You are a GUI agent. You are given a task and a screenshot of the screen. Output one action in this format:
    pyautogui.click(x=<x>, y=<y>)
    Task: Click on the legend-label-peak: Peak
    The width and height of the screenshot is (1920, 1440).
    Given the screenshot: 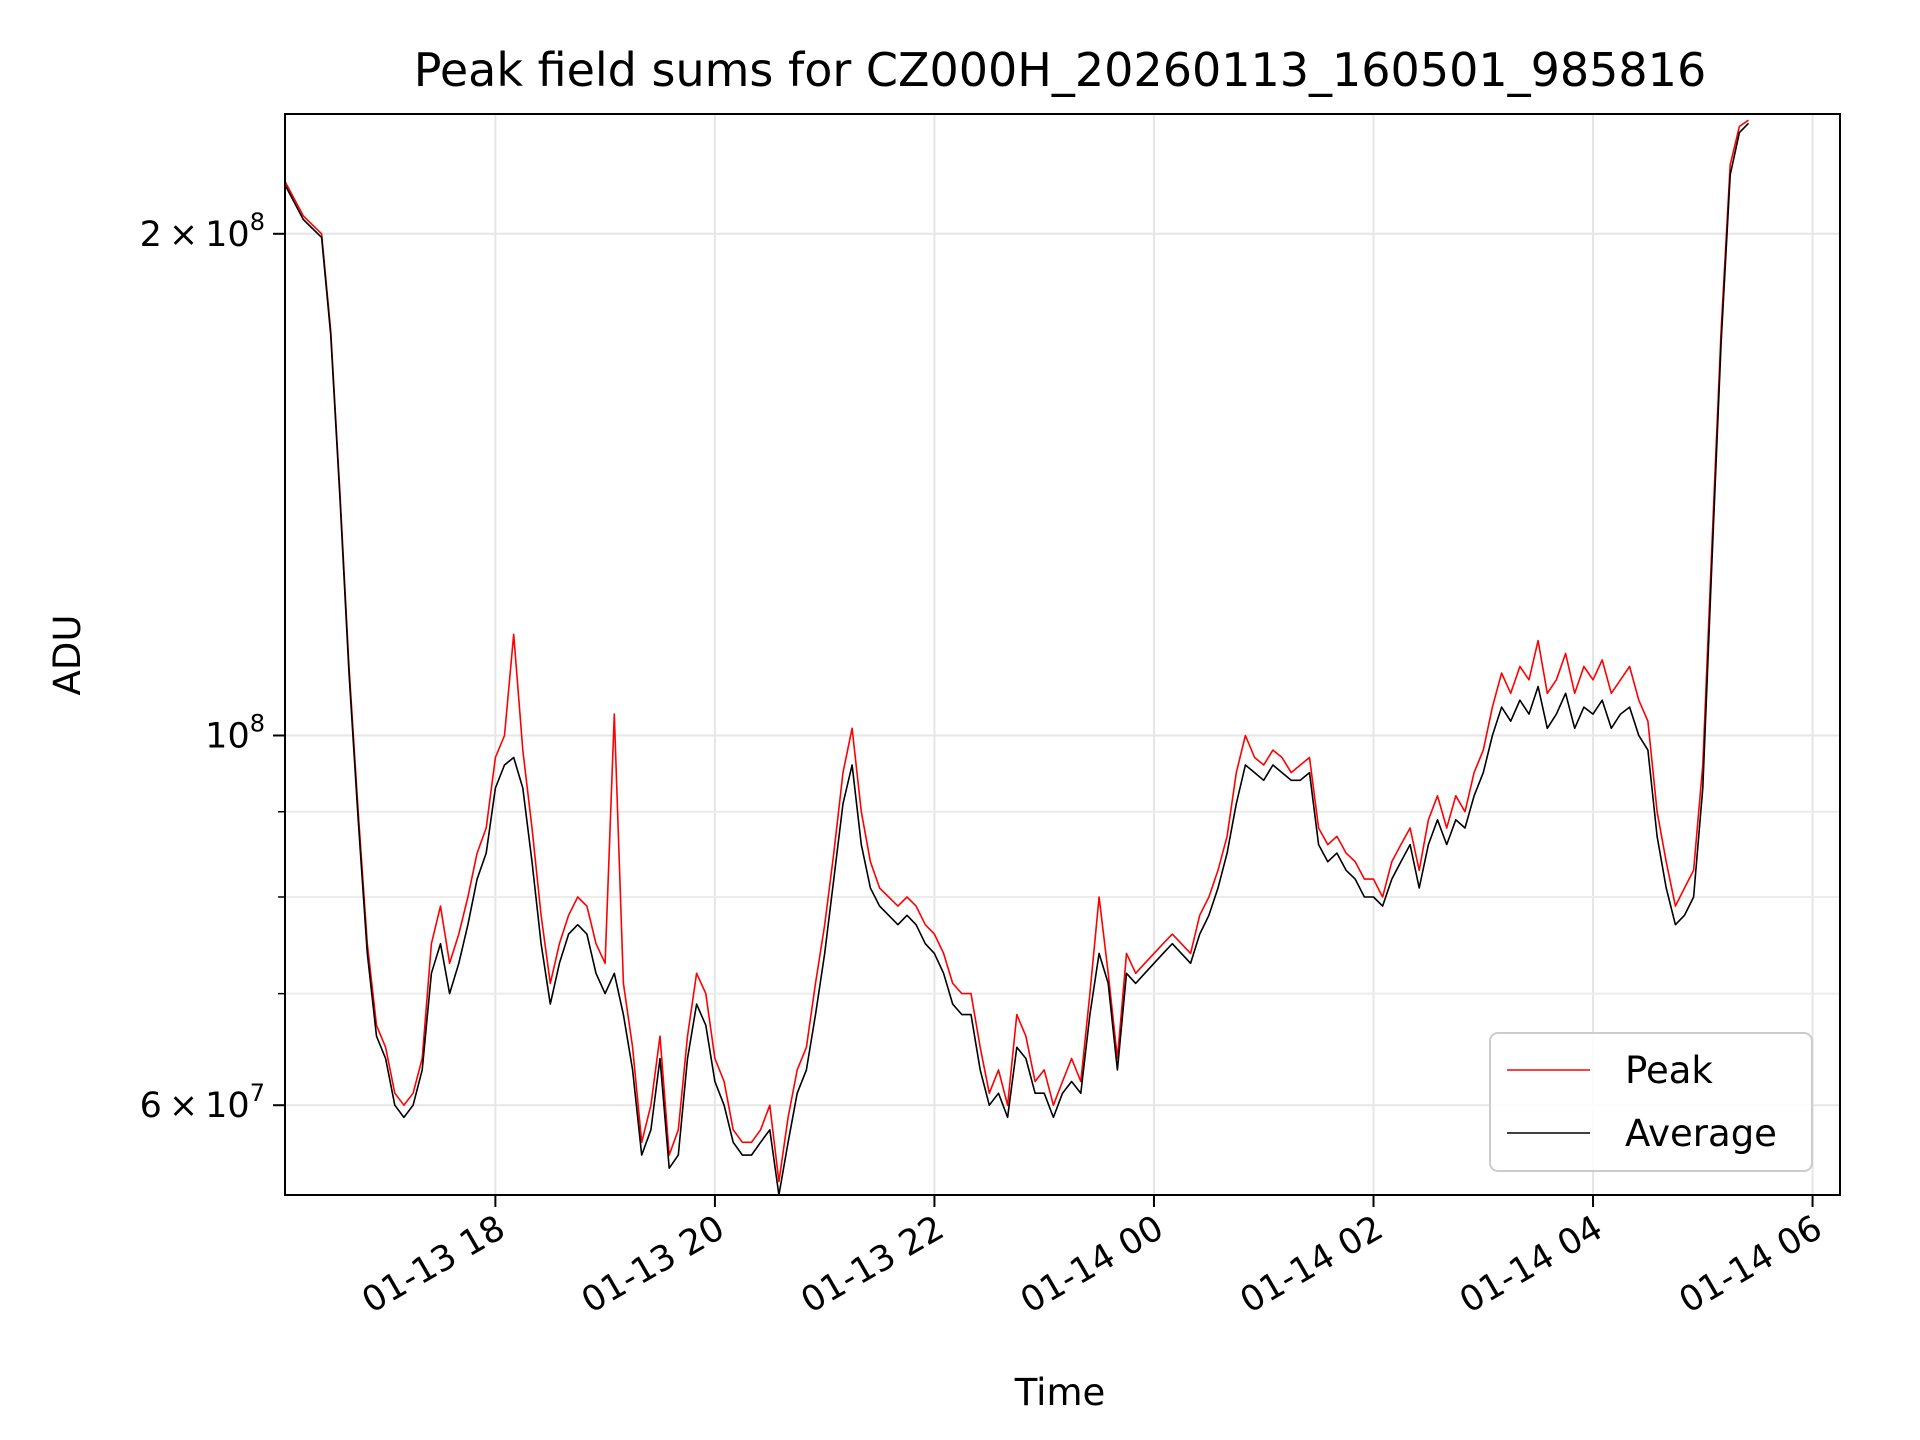 What is the action you would take?
    pyautogui.click(x=1669, y=1070)
    